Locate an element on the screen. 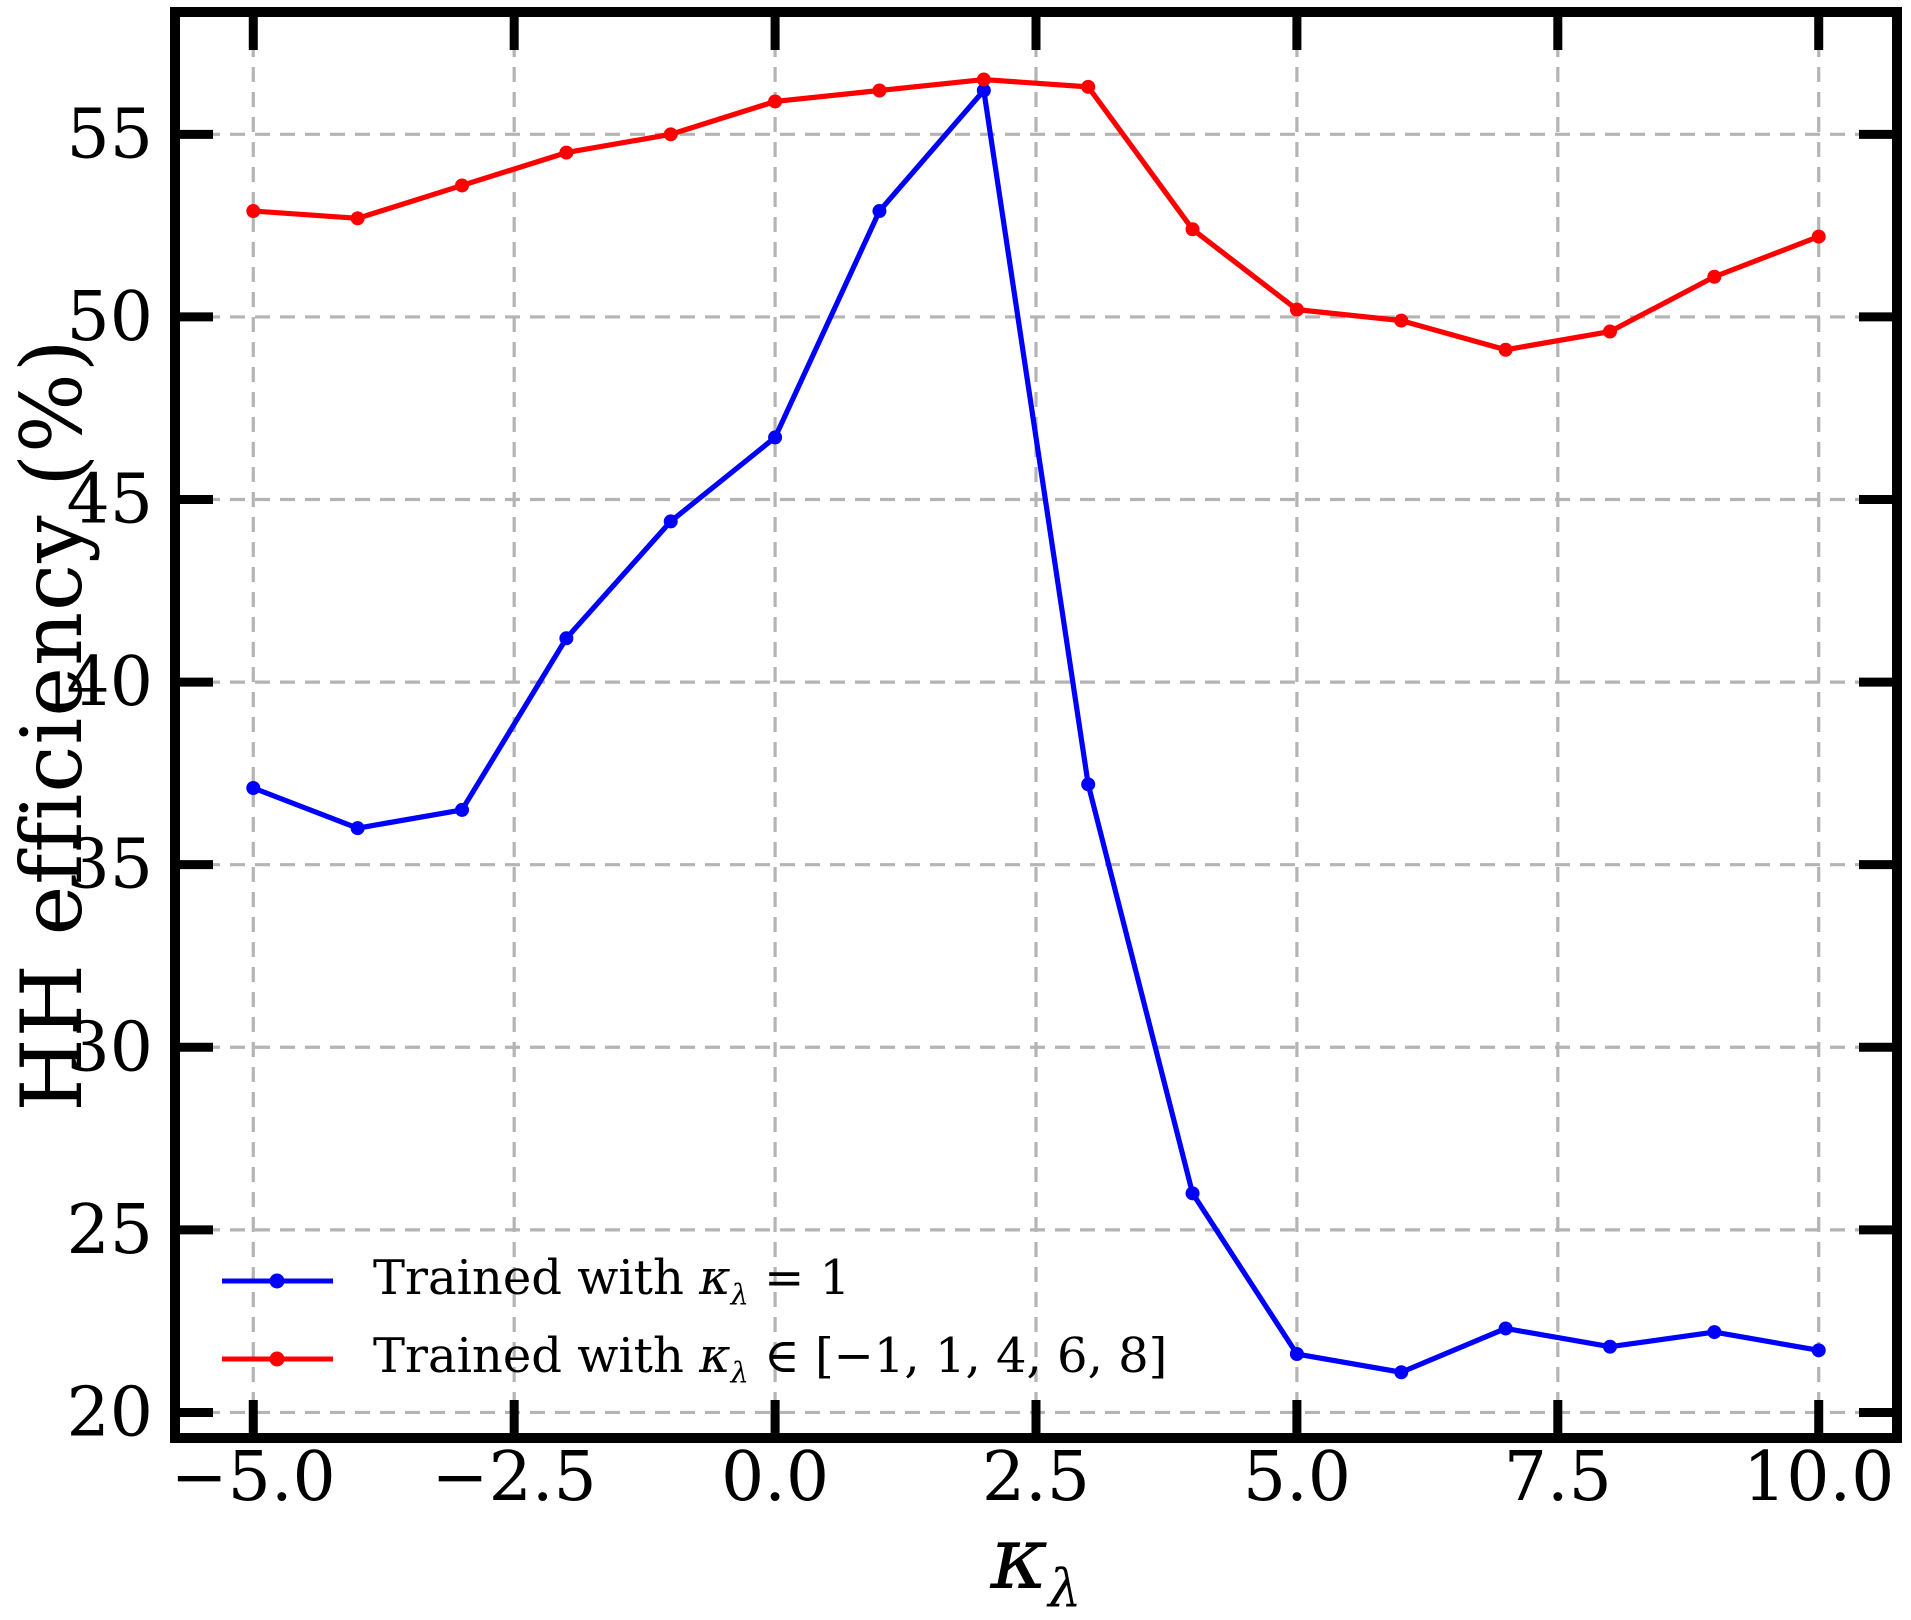 The image size is (1911, 1620). y-axis-label: HH efficiency (%) is located at coordinates (52, 724).